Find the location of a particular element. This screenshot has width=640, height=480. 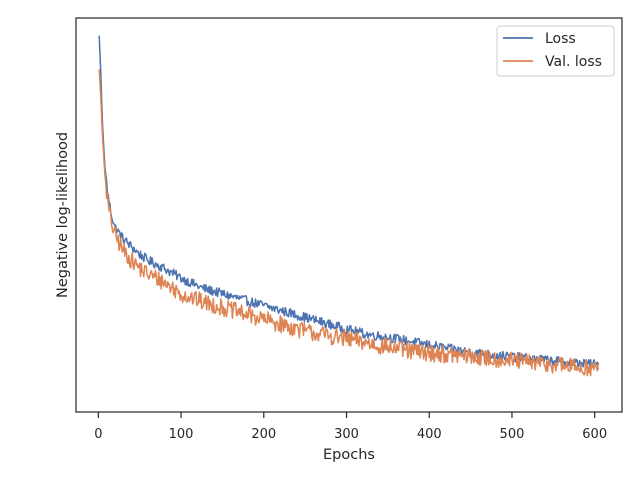

x-tick-label: 400 is located at coordinates (429, 434).